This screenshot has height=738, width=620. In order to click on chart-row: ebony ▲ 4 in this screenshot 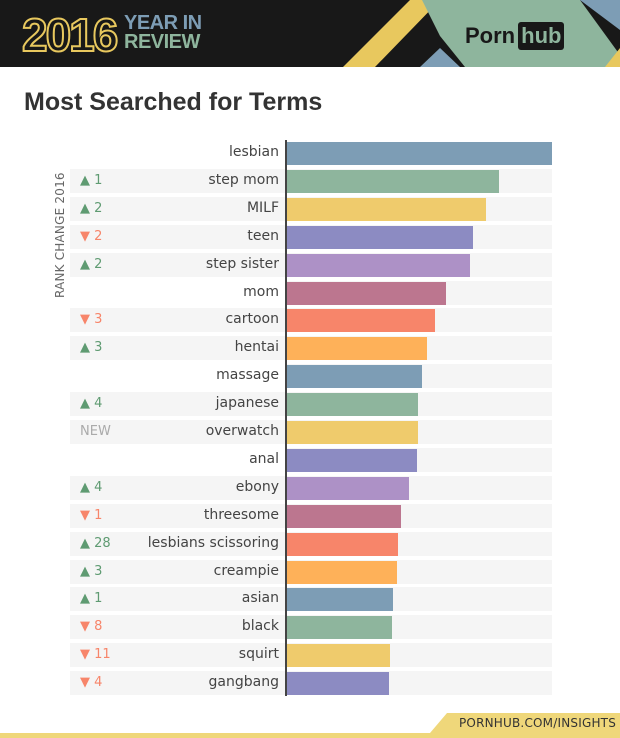, I will do `click(310, 487)`.